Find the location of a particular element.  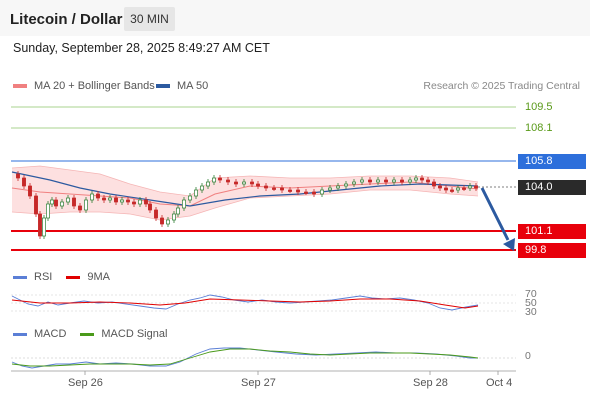

rsi-level-50-label: 50 is located at coordinates (531, 303).